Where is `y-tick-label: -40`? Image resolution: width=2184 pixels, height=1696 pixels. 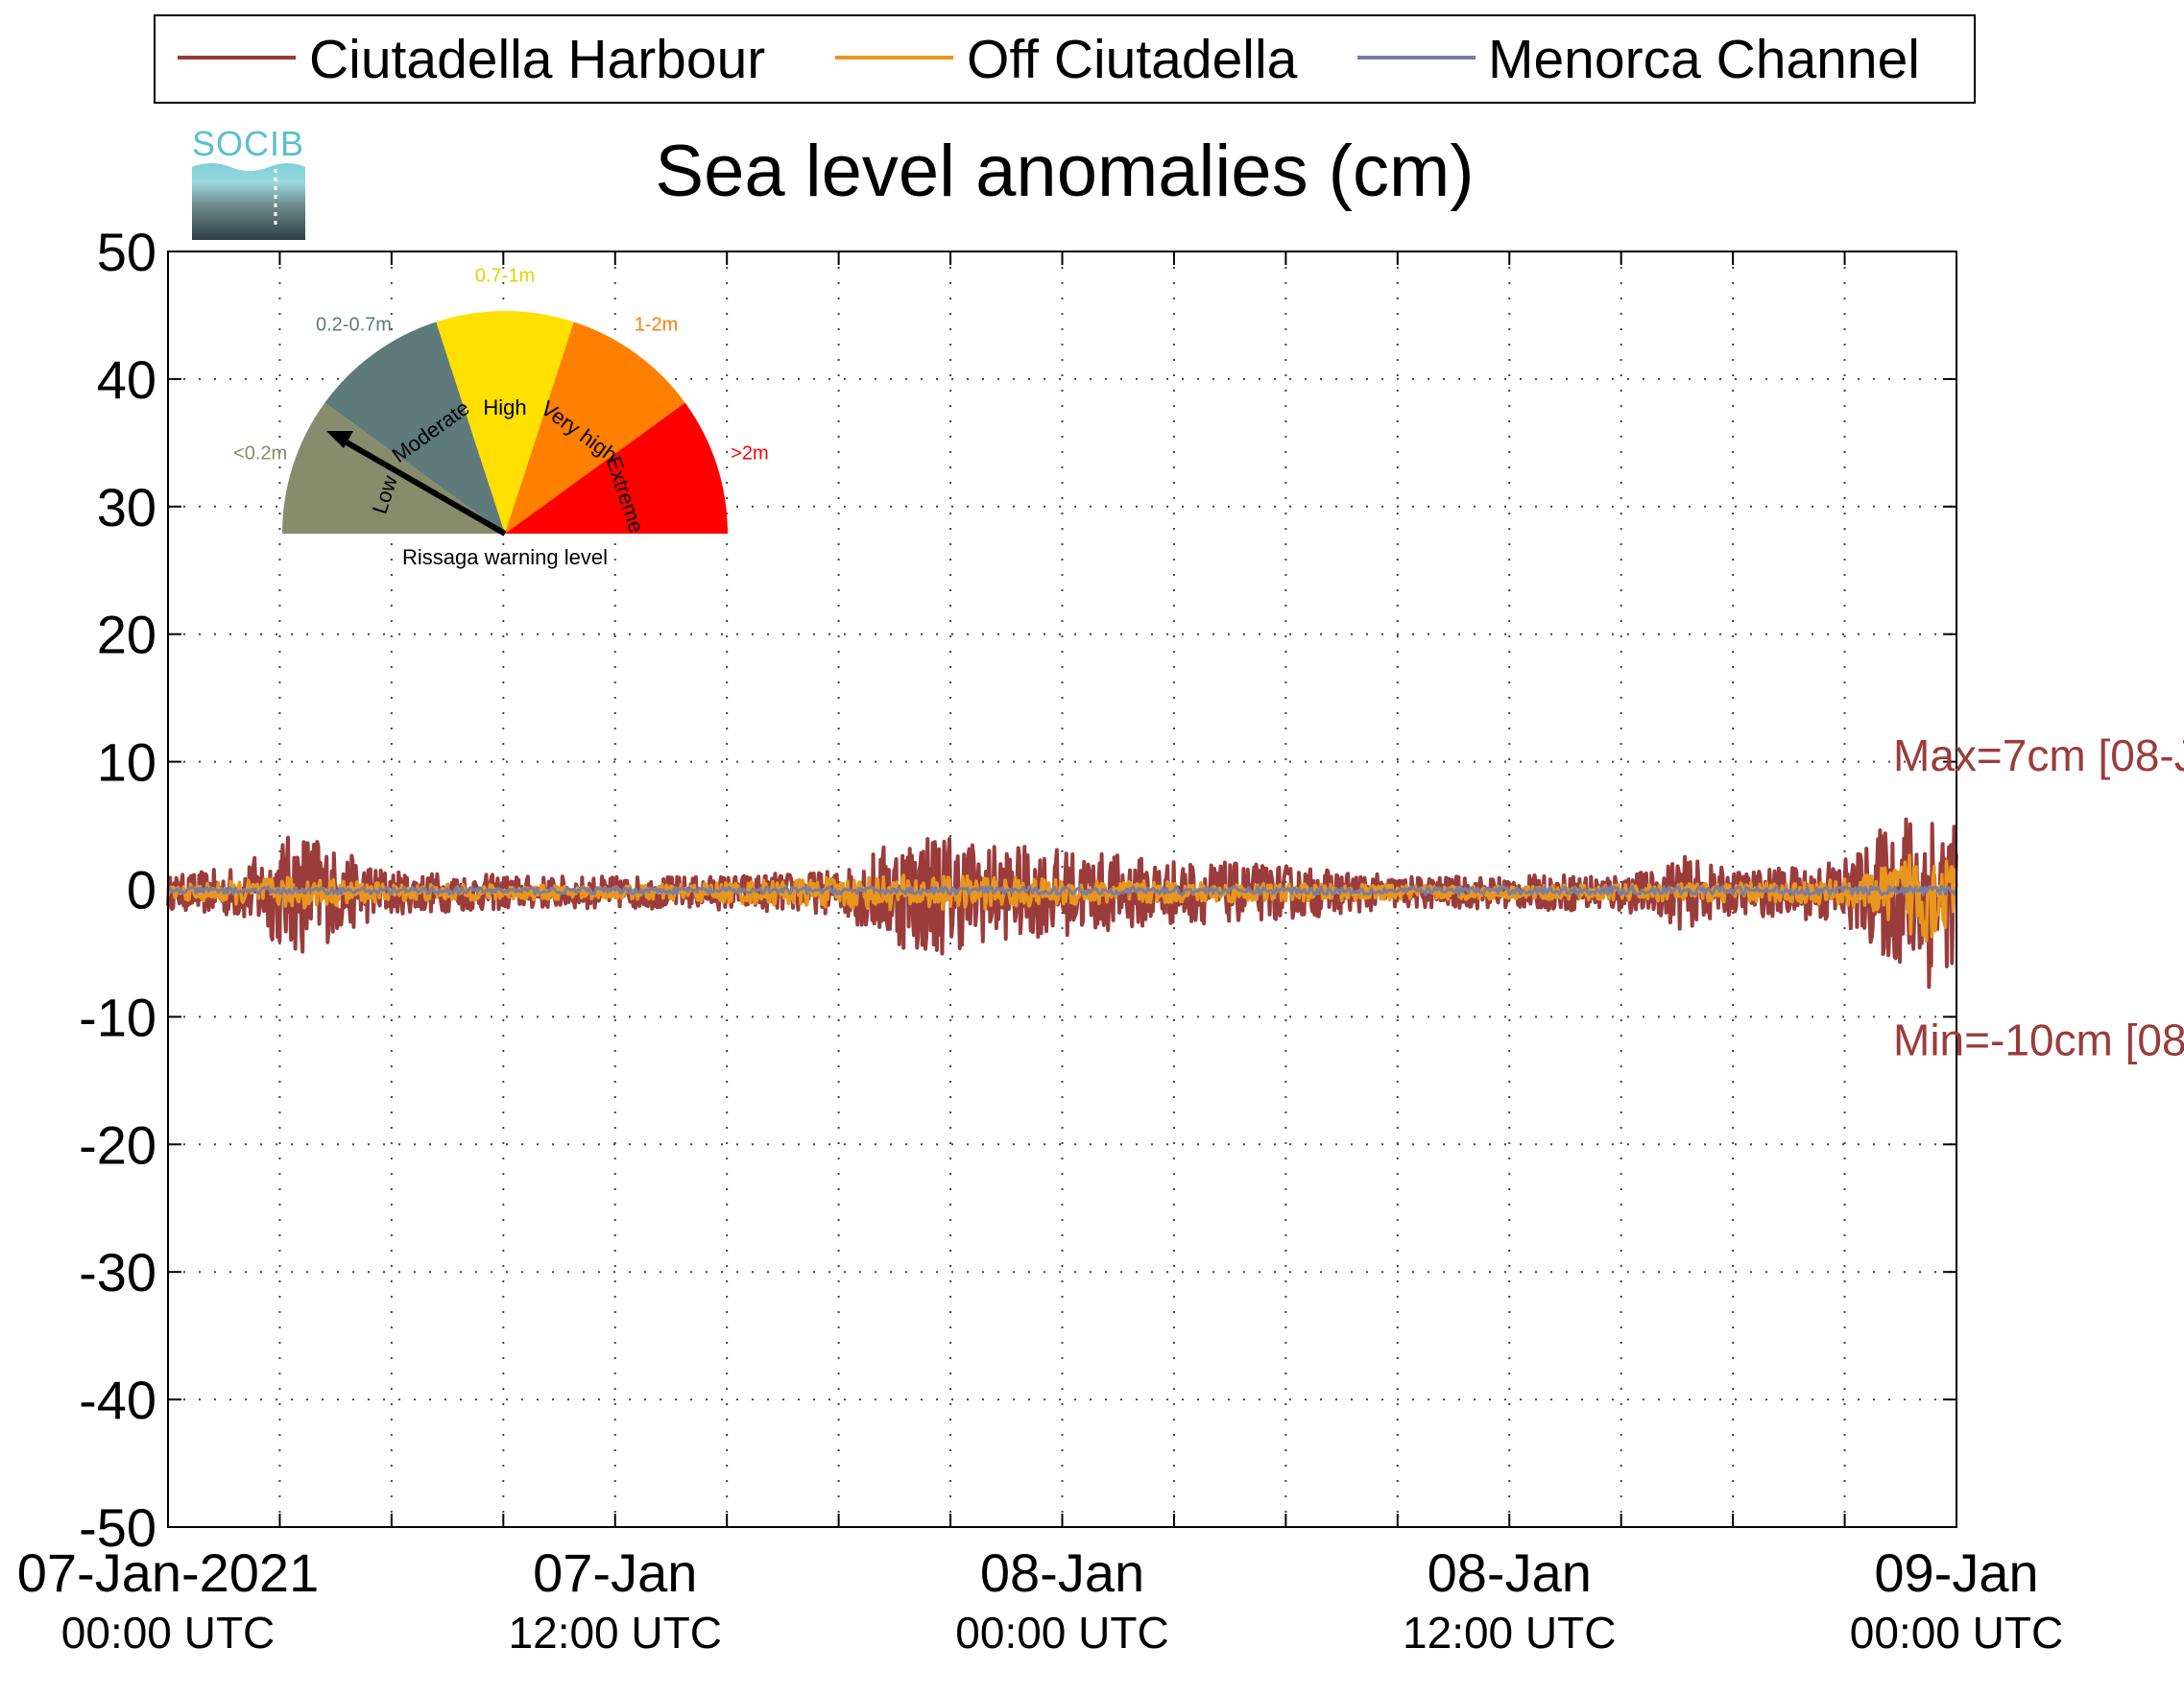 y-tick-label: -40 is located at coordinates (117, 1400).